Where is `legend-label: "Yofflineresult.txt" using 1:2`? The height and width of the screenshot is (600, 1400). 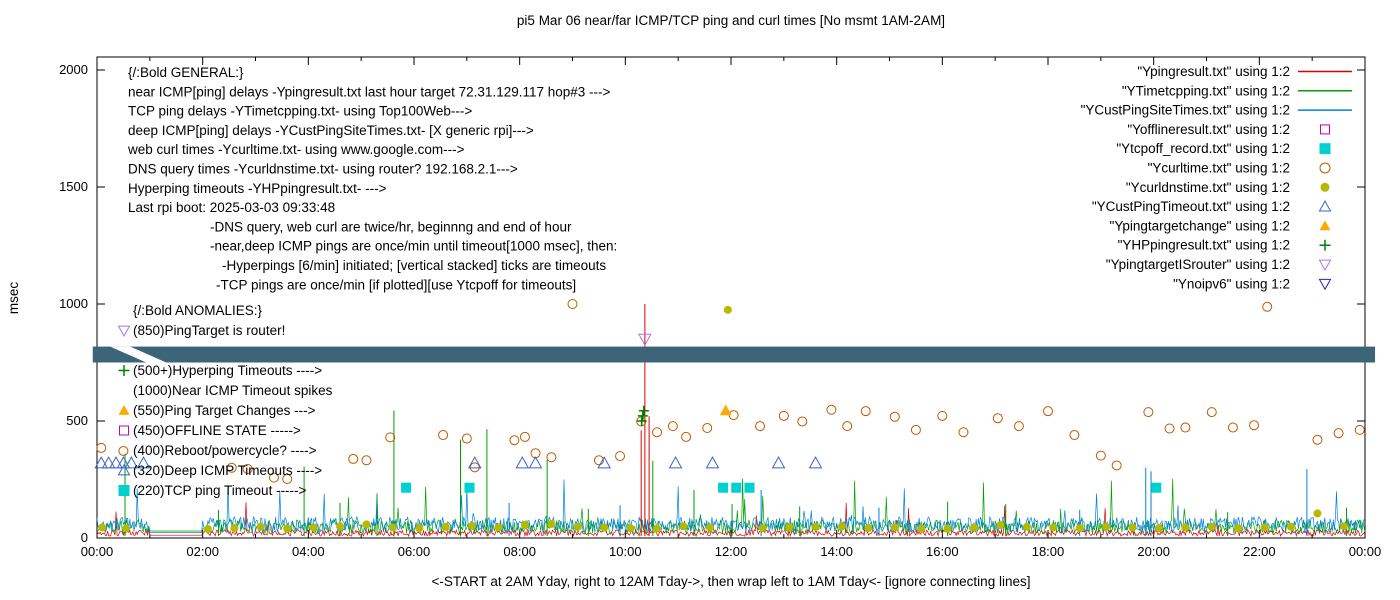
legend-label: "Yofflineresult.txt" using 1:2 is located at coordinates (1208, 129).